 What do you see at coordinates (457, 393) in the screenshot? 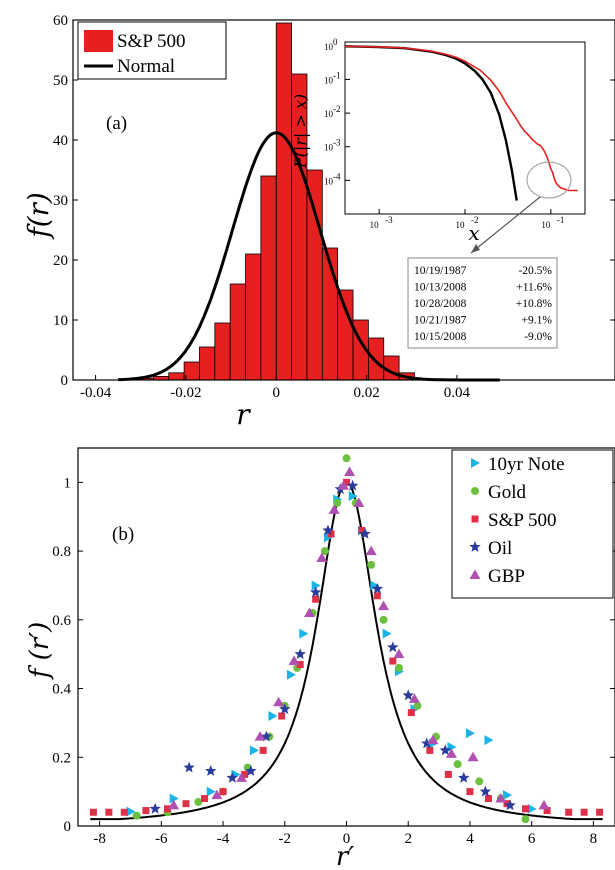
I see `x-tick-label: 0.04` at bounding box center [457, 393].